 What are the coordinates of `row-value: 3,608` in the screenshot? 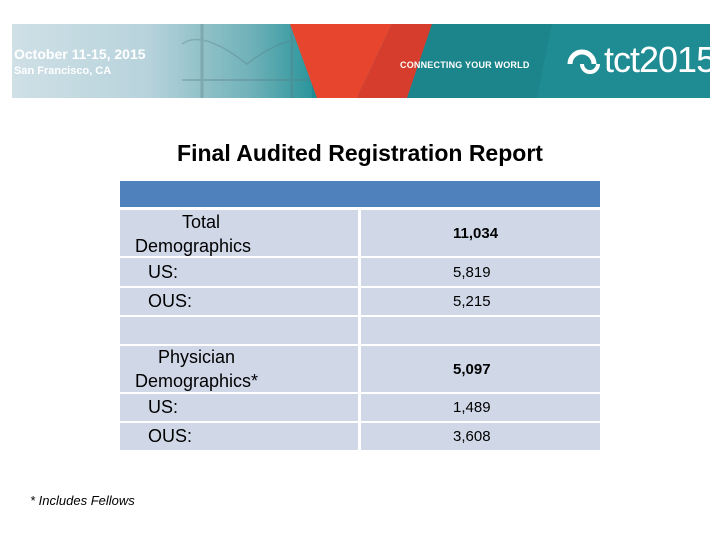 It's located at (472, 436).